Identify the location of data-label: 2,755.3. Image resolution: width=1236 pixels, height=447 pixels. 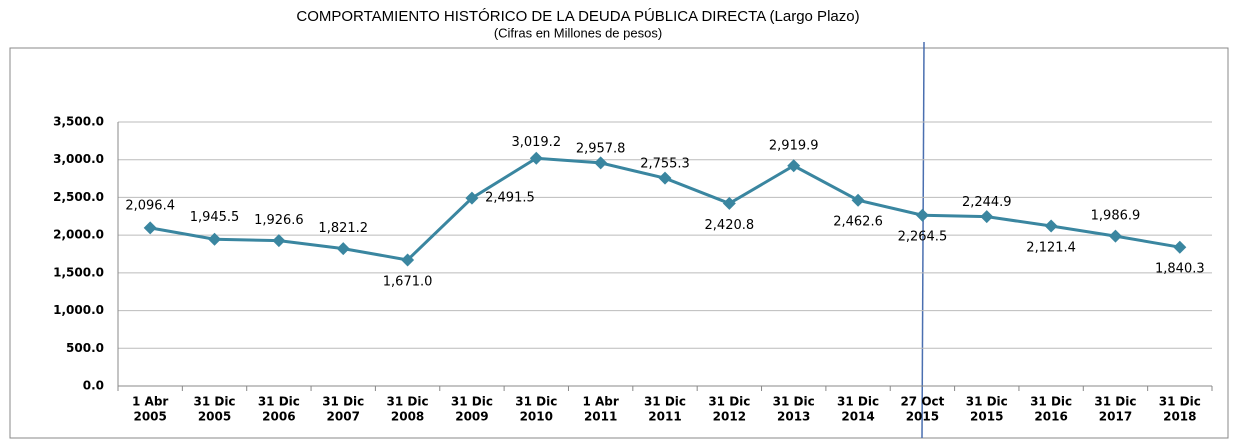
(665, 164).